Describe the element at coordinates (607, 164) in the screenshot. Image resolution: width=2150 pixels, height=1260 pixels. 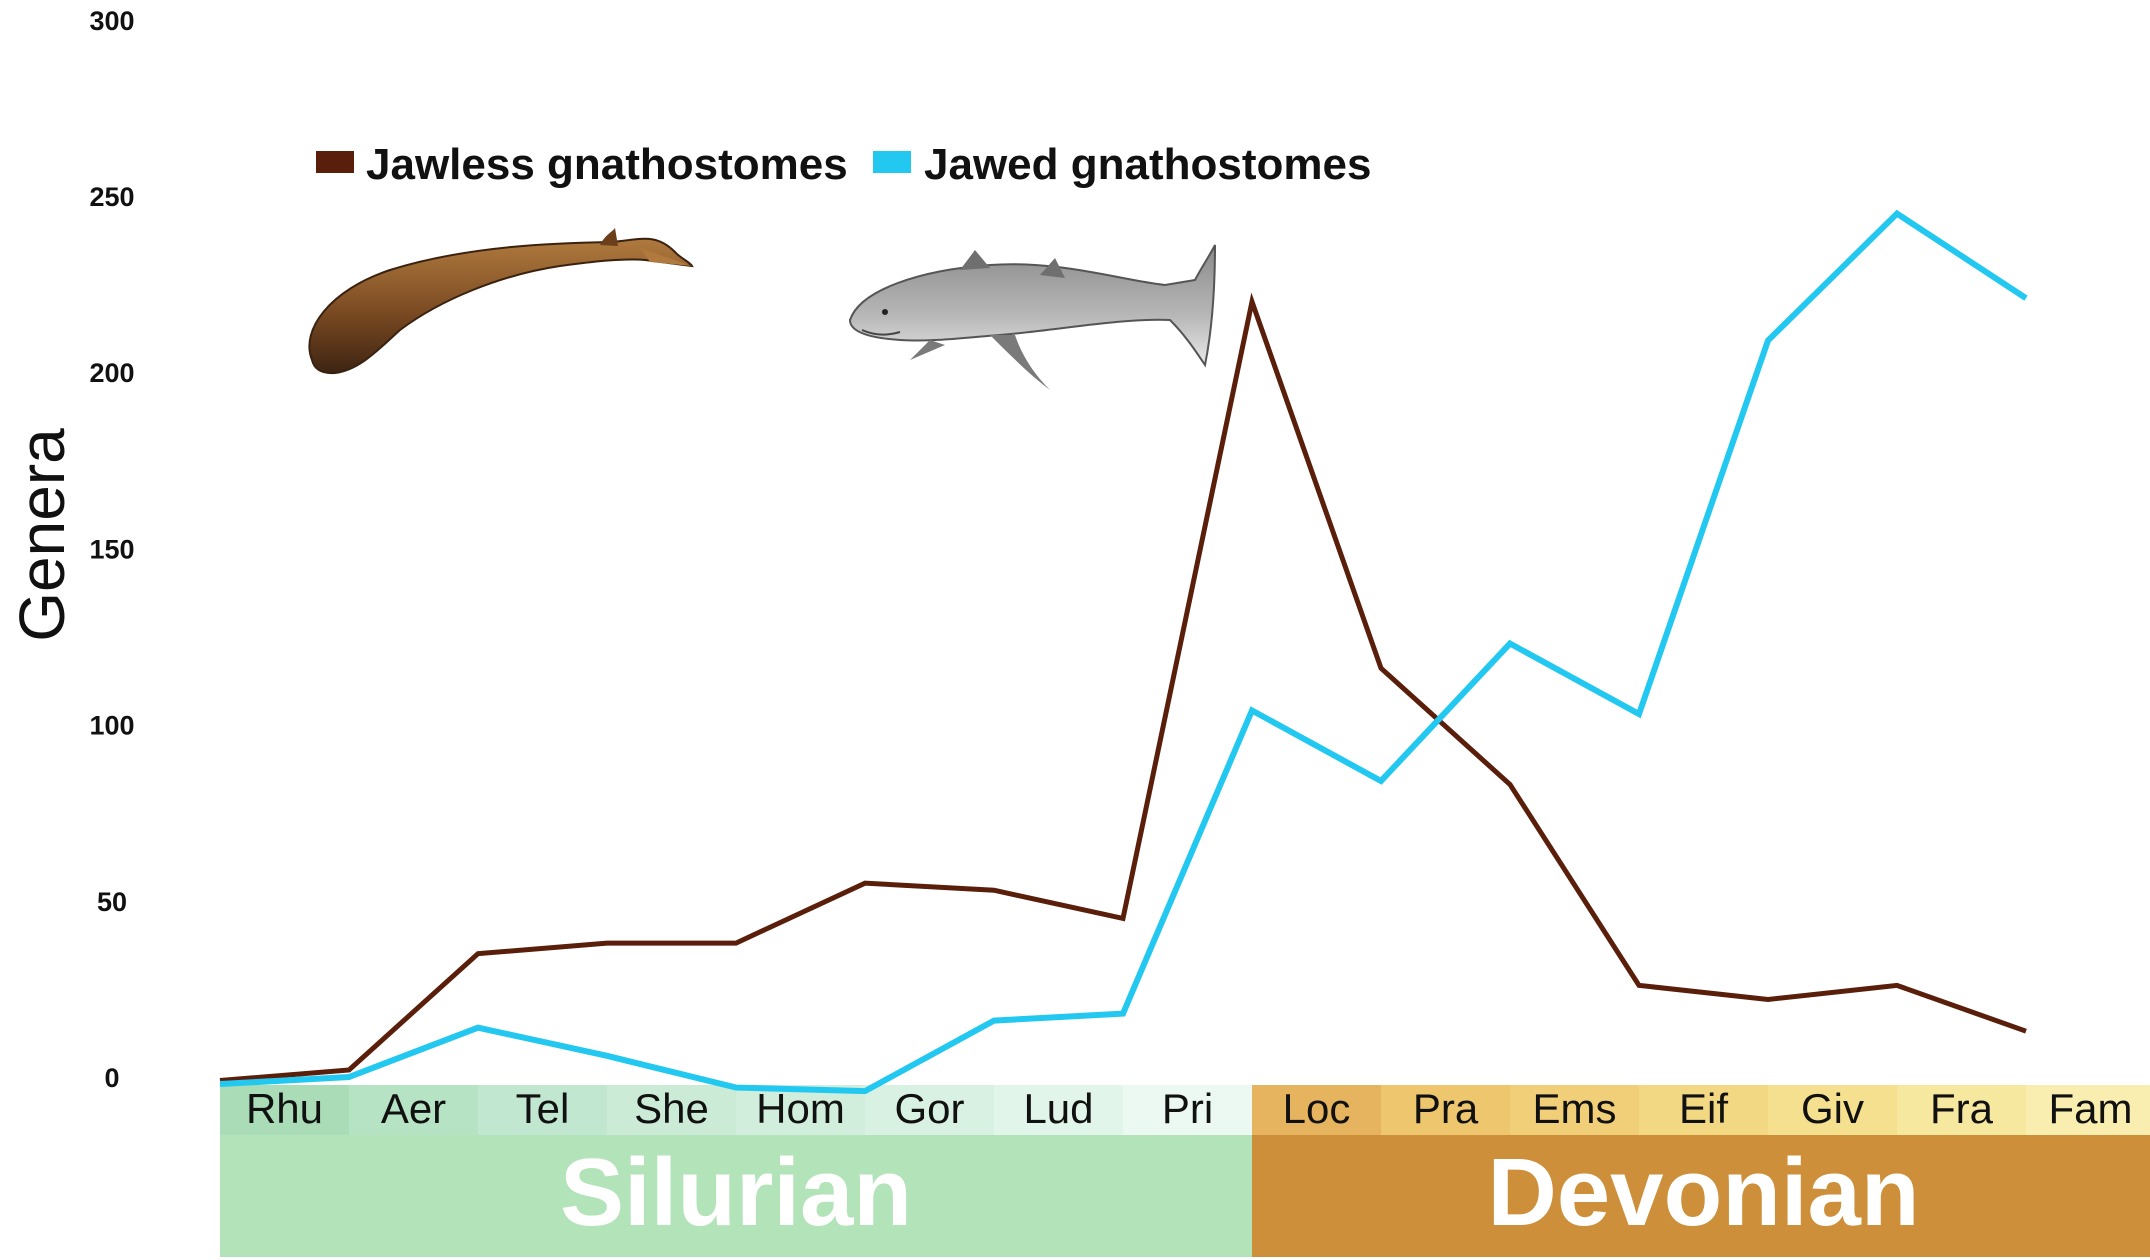
I see `legend-label-jawless: Jawless gnathostomes` at that location.